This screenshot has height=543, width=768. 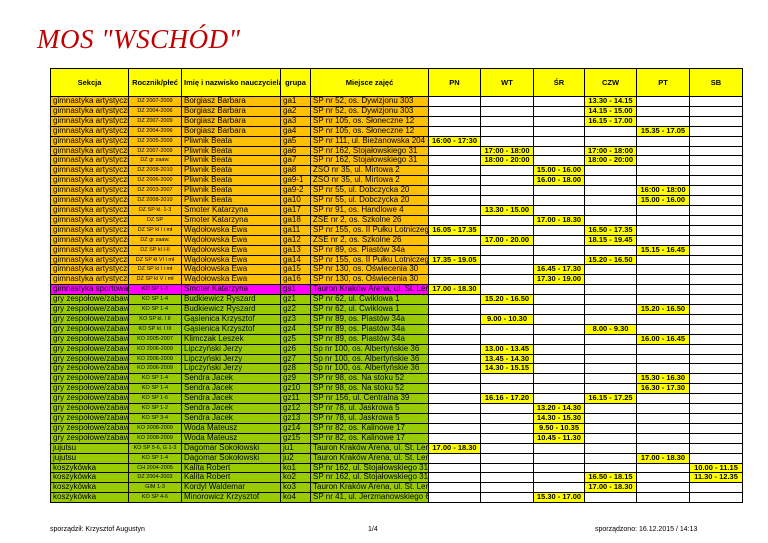 I want to click on cell-grupa: gz14, so click(x=295, y=428).